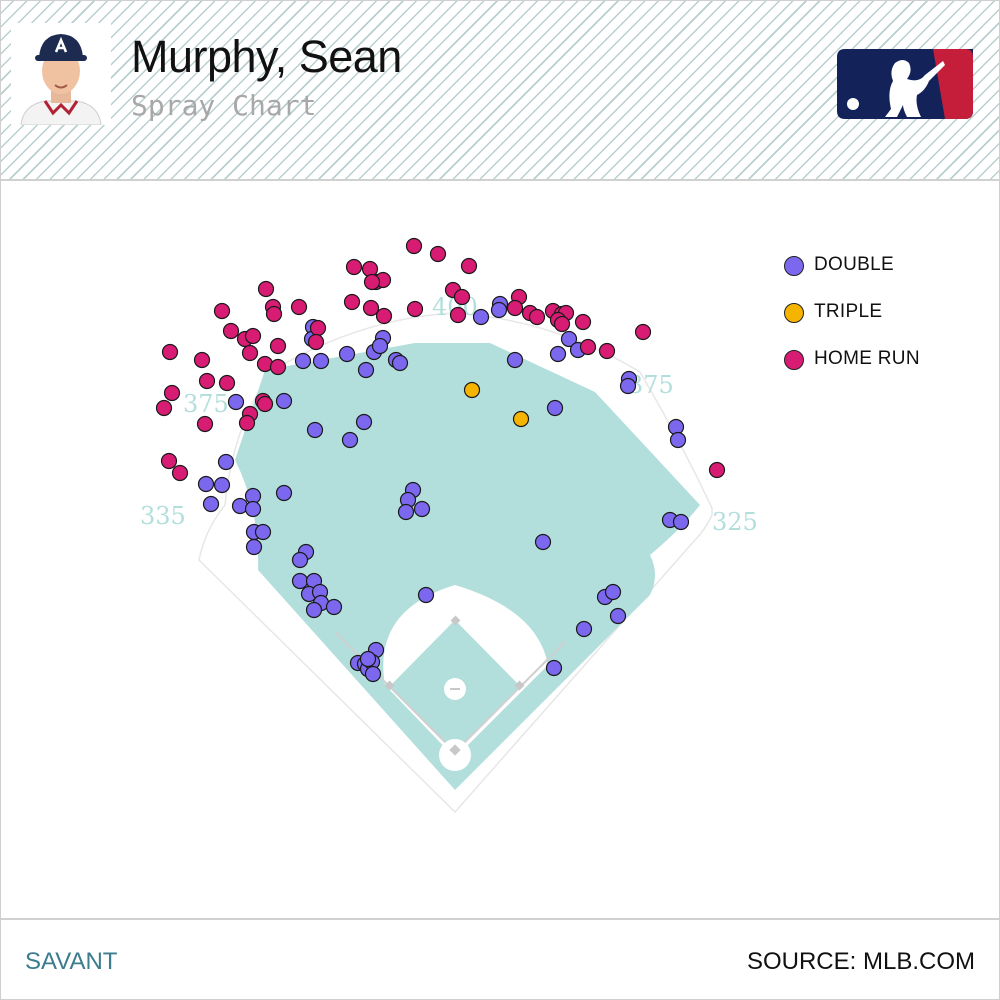 This screenshot has height=1000, width=1000. Describe the element at coordinates (206, 404) in the screenshot. I see `distance-label: 375` at that location.